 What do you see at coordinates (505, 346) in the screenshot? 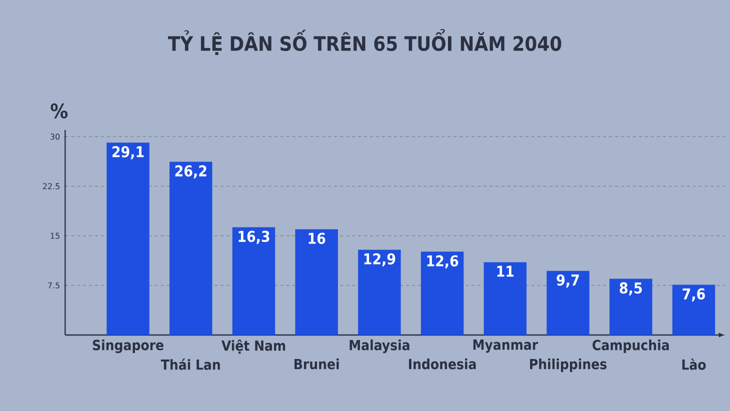
I see `x-tick-label: Myanmar` at bounding box center [505, 346].